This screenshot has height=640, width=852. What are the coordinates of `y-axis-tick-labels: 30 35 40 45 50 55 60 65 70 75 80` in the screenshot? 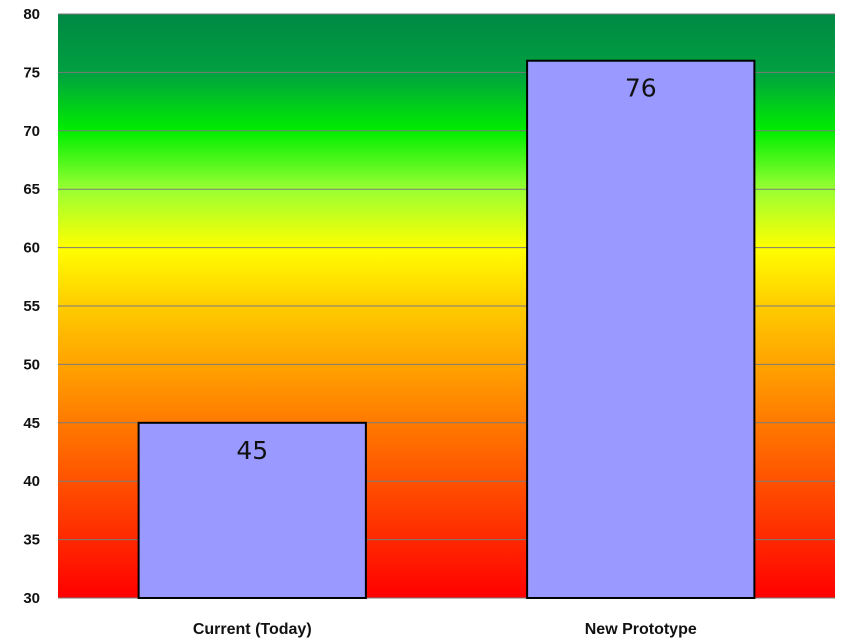 It's located at (31, 306).